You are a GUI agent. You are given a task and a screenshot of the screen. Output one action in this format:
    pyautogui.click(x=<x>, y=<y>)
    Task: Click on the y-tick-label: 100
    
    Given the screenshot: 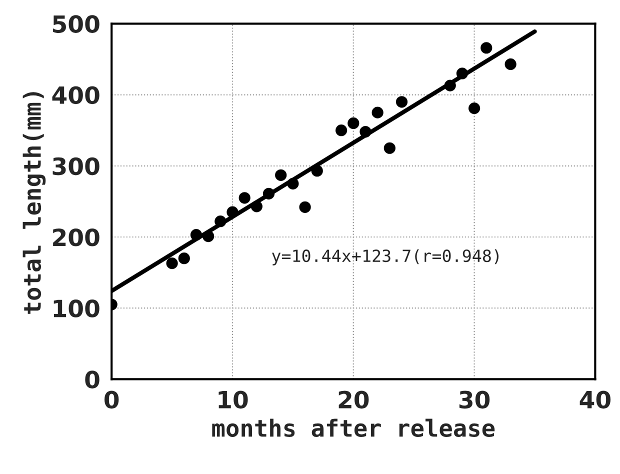 What is the action you would take?
    pyautogui.click(x=77, y=309)
    